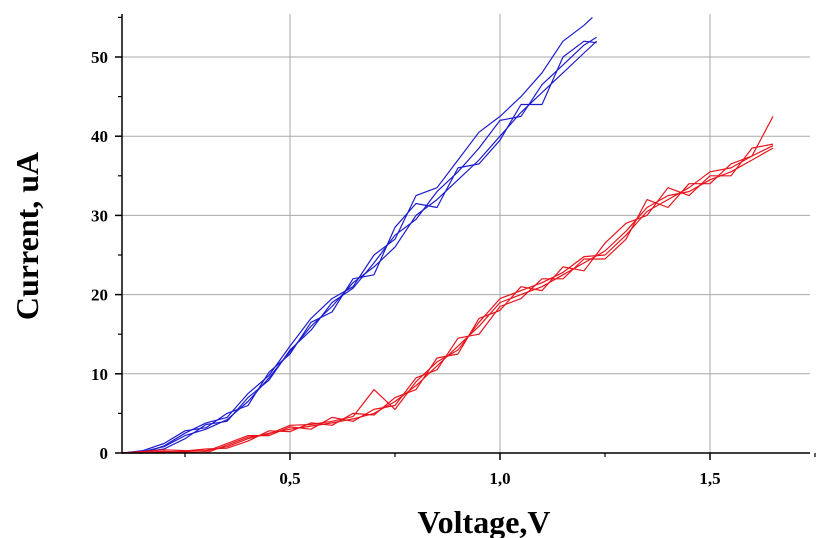  What do you see at coordinates (289, 478) in the screenshot?
I see `x-tick-label: 0,5` at bounding box center [289, 478].